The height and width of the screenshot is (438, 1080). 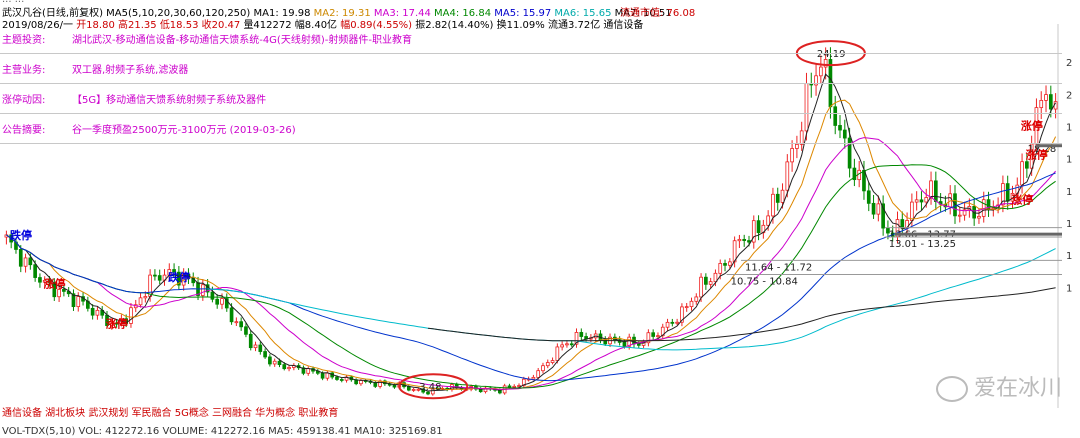 I want to click on info-label: 主题投资:, so click(x=24, y=40).